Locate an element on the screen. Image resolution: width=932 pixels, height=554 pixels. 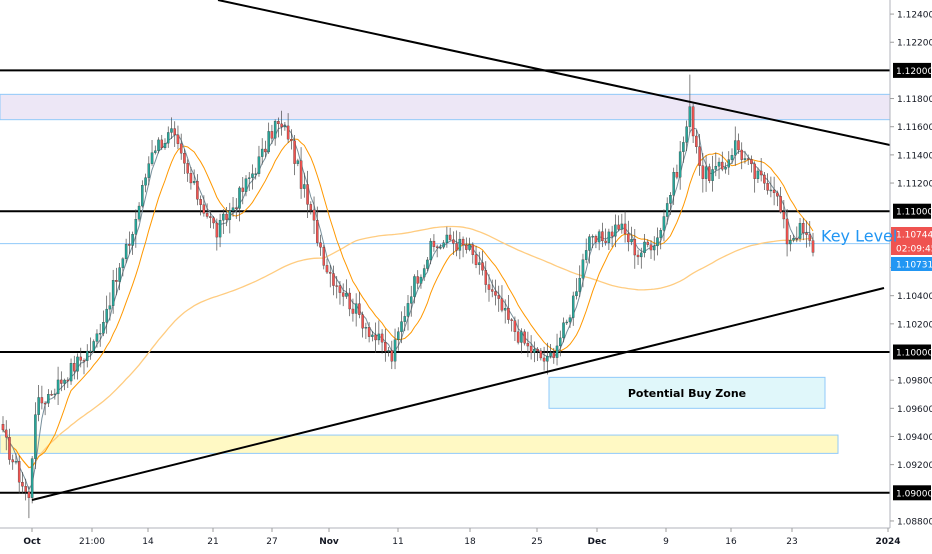
time-tick-label: Nov is located at coordinates (329, 542).